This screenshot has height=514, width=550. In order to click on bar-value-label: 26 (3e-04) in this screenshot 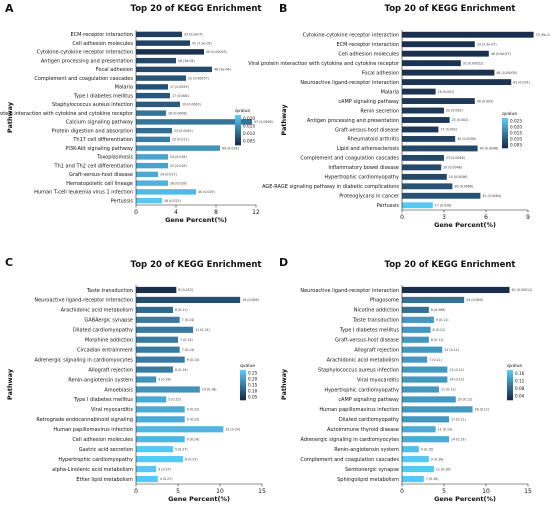, I will do `click(186, 61)`.